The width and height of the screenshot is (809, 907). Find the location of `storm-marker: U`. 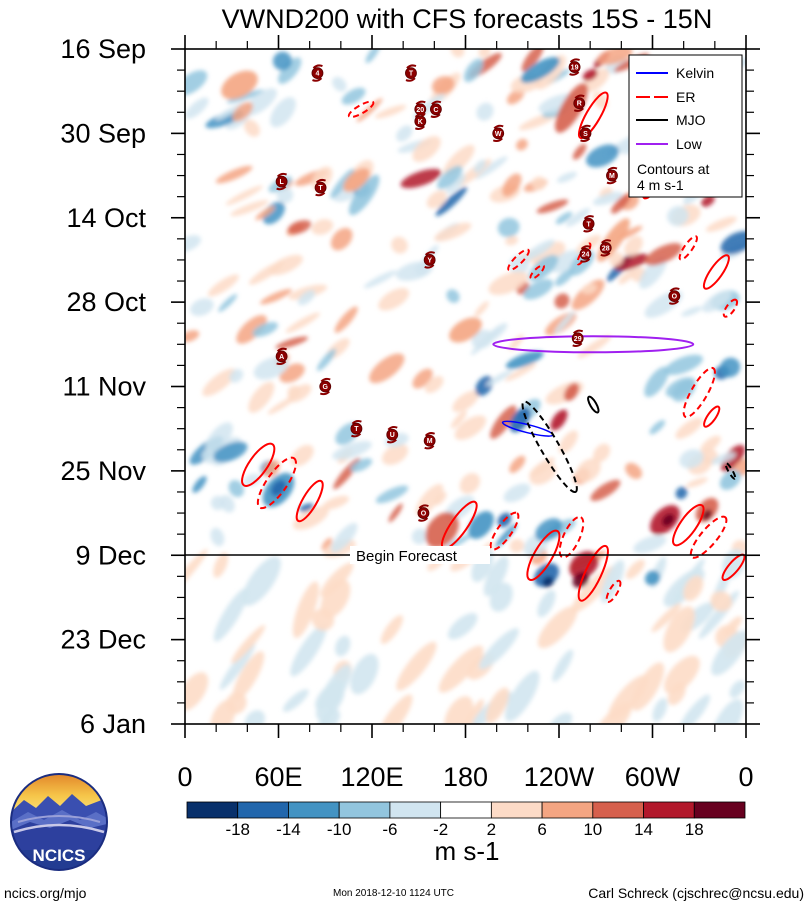

storm-marker: U is located at coordinates (392, 435).